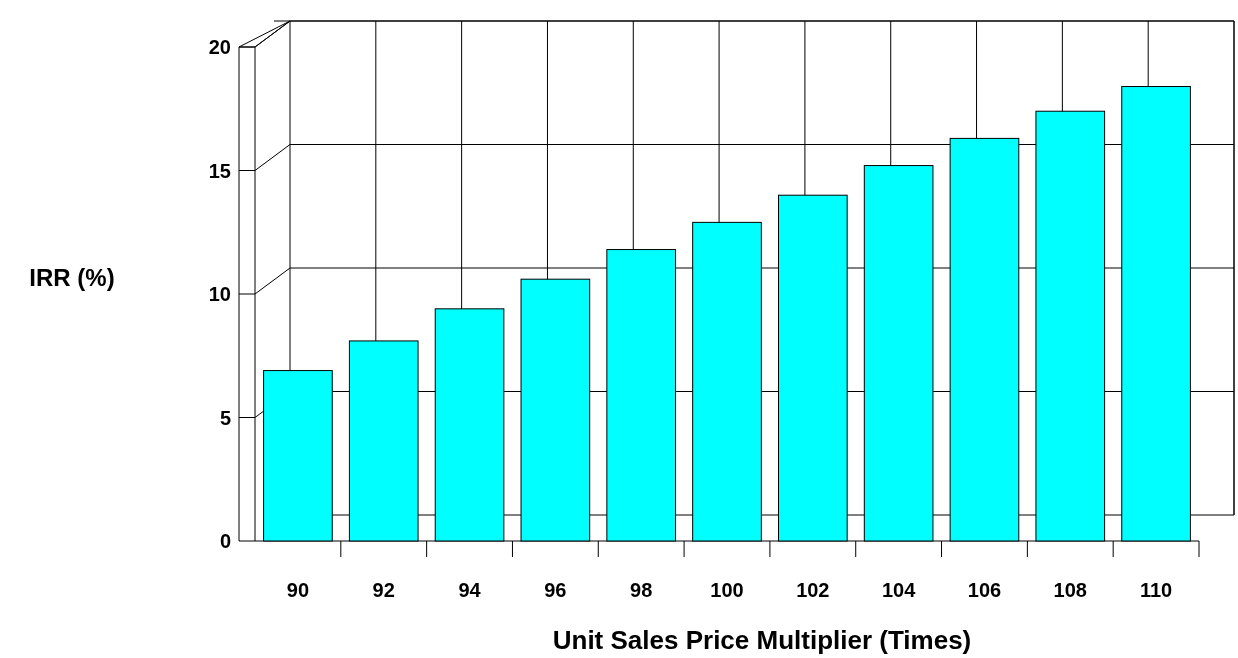 The width and height of the screenshot is (1238, 658). Describe the element at coordinates (813, 590) in the screenshot. I see `x-tick-label: 102` at that location.